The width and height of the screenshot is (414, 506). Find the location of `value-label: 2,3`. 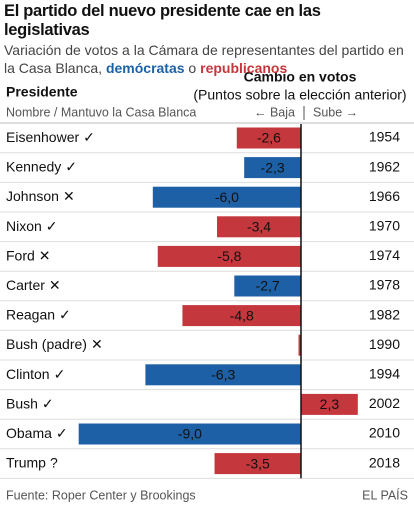

value-label: 2,3 is located at coordinates (330, 404).